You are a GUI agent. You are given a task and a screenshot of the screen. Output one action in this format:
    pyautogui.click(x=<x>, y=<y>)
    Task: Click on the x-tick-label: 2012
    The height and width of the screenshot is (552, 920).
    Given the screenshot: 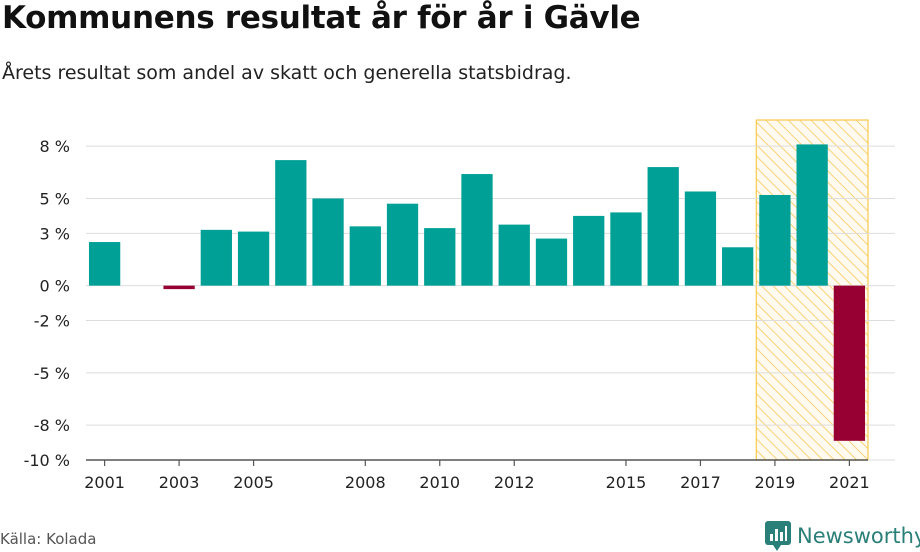 What is the action you would take?
    pyautogui.click(x=514, y=482)
    